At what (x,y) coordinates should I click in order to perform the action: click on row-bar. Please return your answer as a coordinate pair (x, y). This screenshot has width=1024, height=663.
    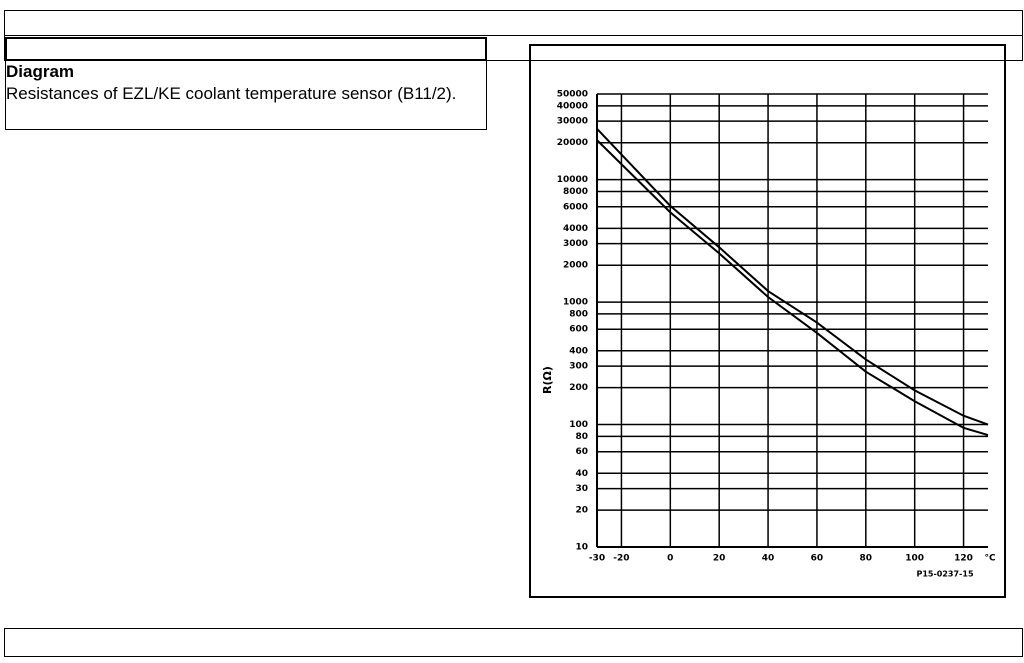
    Looking at the image, I should click on (513, 48).